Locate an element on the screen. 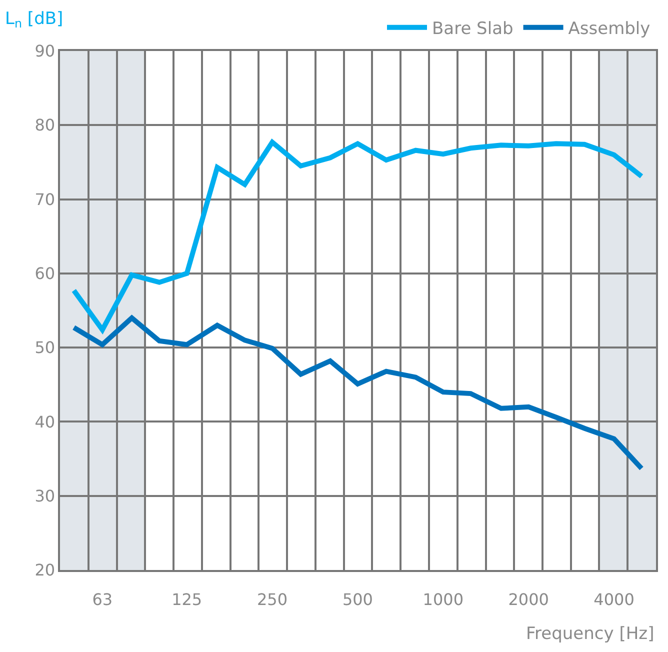 This screenshot has width=668, height=652. x-tick-label: 2000 is located at coordinates (528, 599).